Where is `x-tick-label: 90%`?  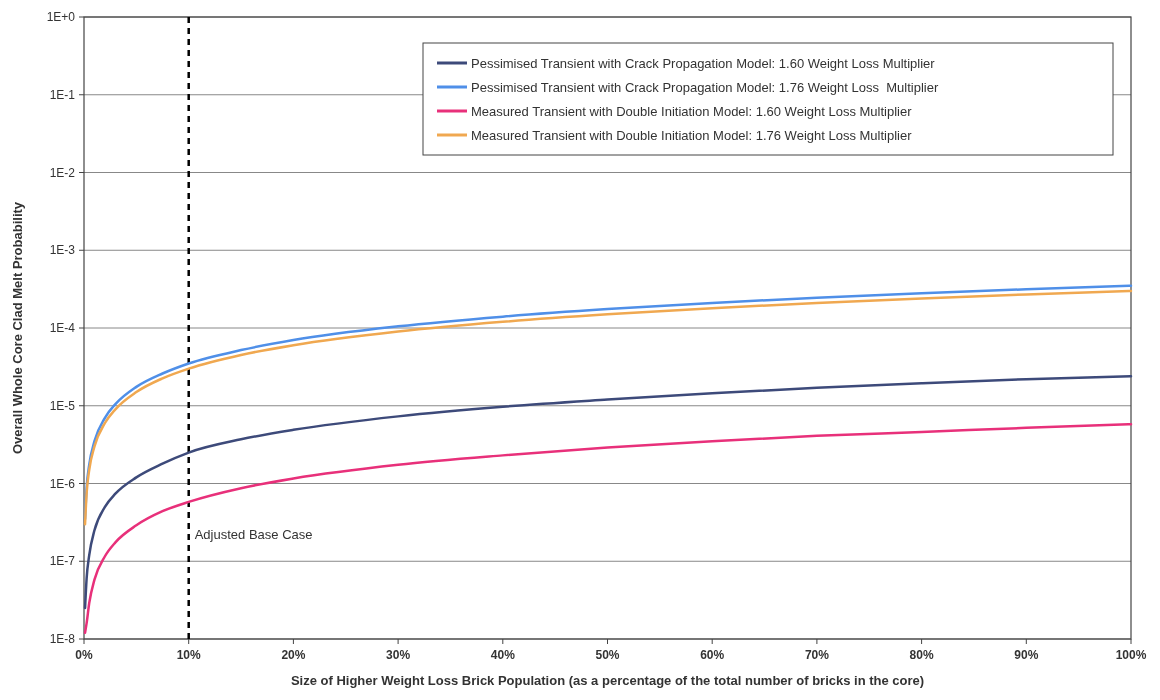
x-tick-label: 90% is located at coordinates (1026, 655).